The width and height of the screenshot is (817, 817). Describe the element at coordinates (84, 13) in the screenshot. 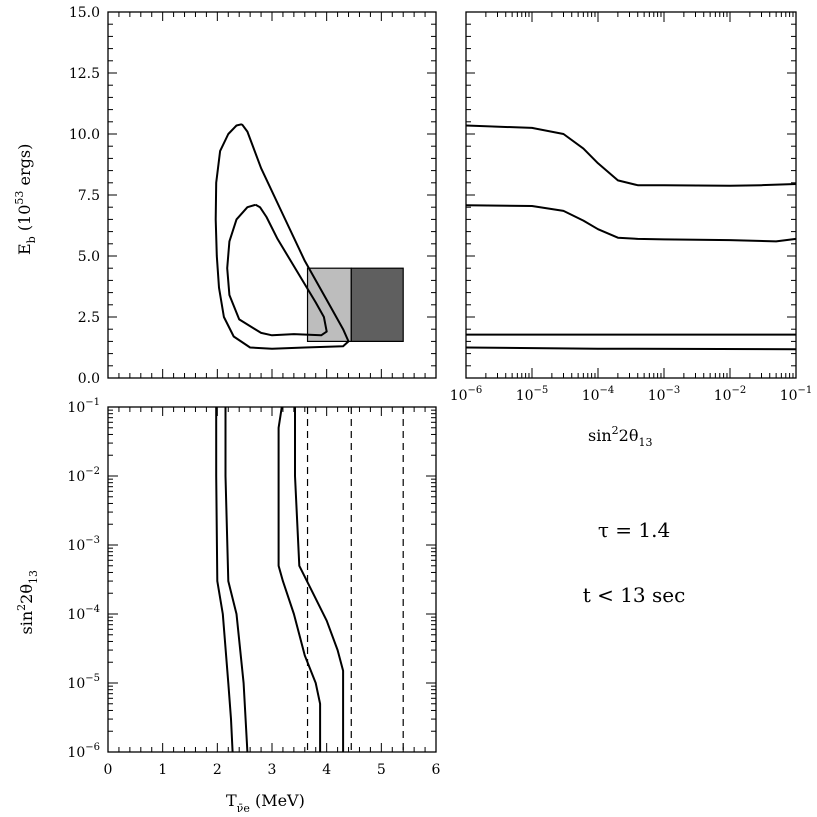

I see `y-tick-label: 15.0` at that location.